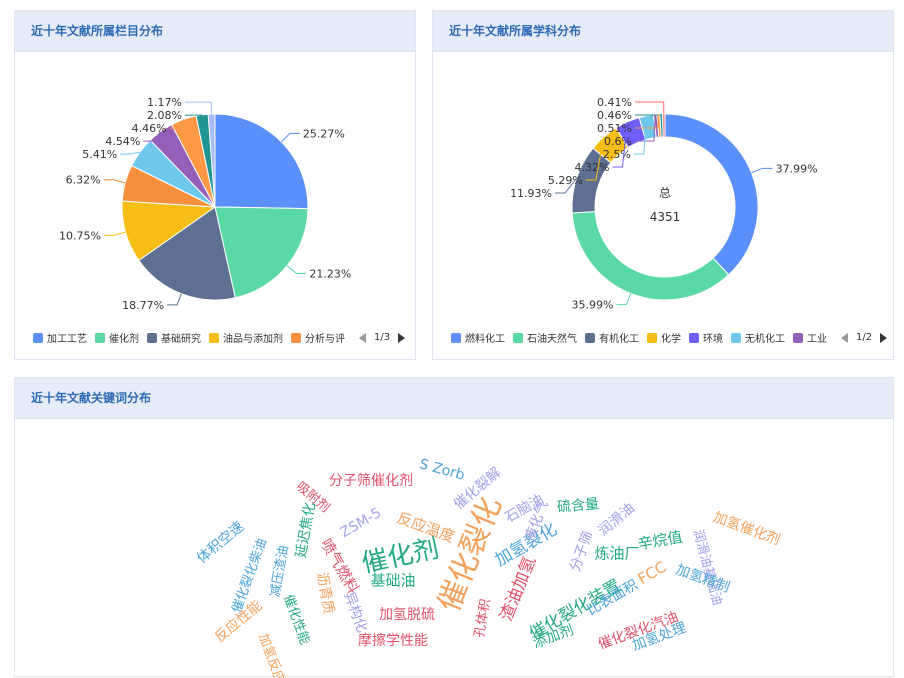 This screenshot has height=678, width=904. What do you see at coordinates (592, 167) in the screenshot?
I see `subject-data-label: 4.32%` at bounding box center [592, 167].